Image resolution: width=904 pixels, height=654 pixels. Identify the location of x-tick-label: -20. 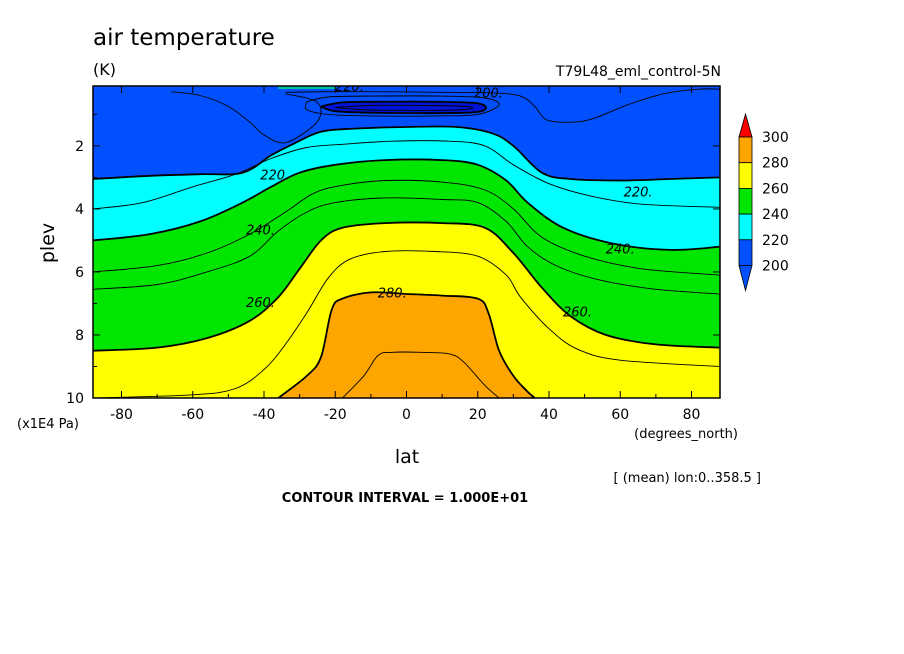
(335, 415).